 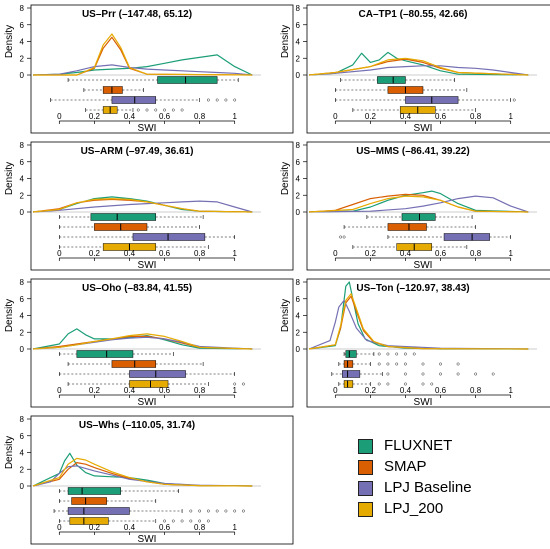 I want to click on panel-frame, so click(x=428, y=343).